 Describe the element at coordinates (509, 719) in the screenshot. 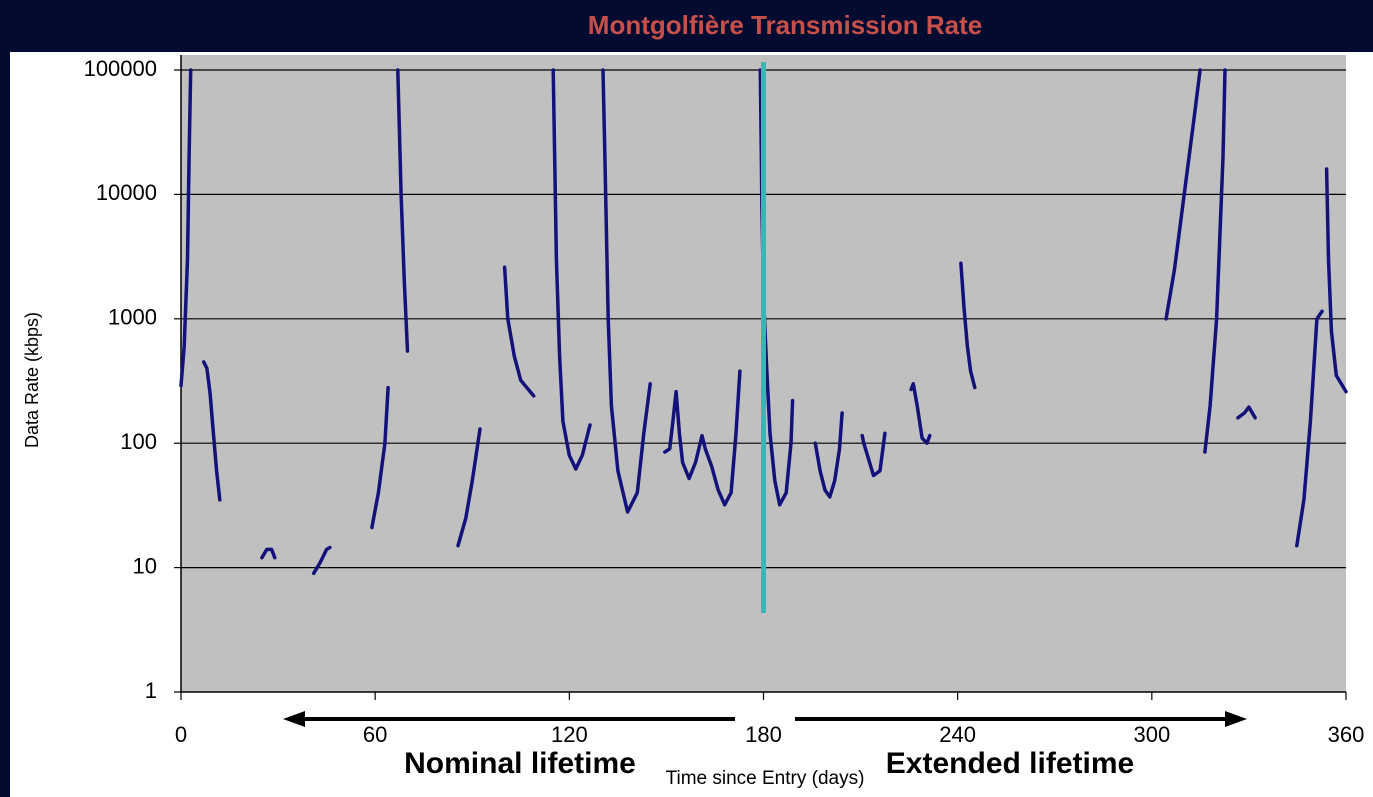

I see `nominal-arrow` at that location.